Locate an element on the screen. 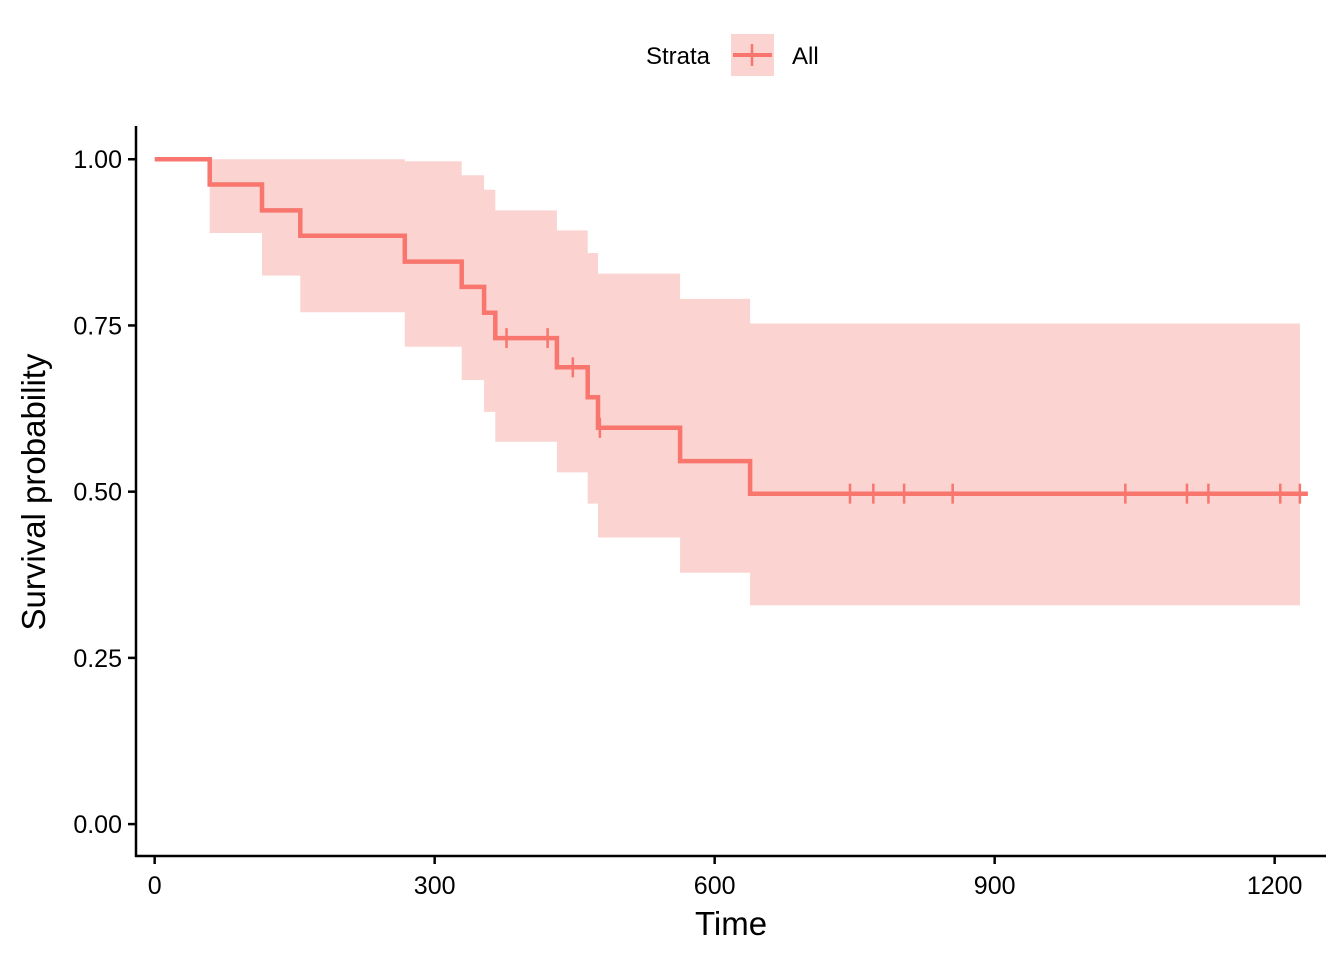 The width and height of the screenshot is (1344, 960). x-axis-title: Time is located at coordinates (731, 923).